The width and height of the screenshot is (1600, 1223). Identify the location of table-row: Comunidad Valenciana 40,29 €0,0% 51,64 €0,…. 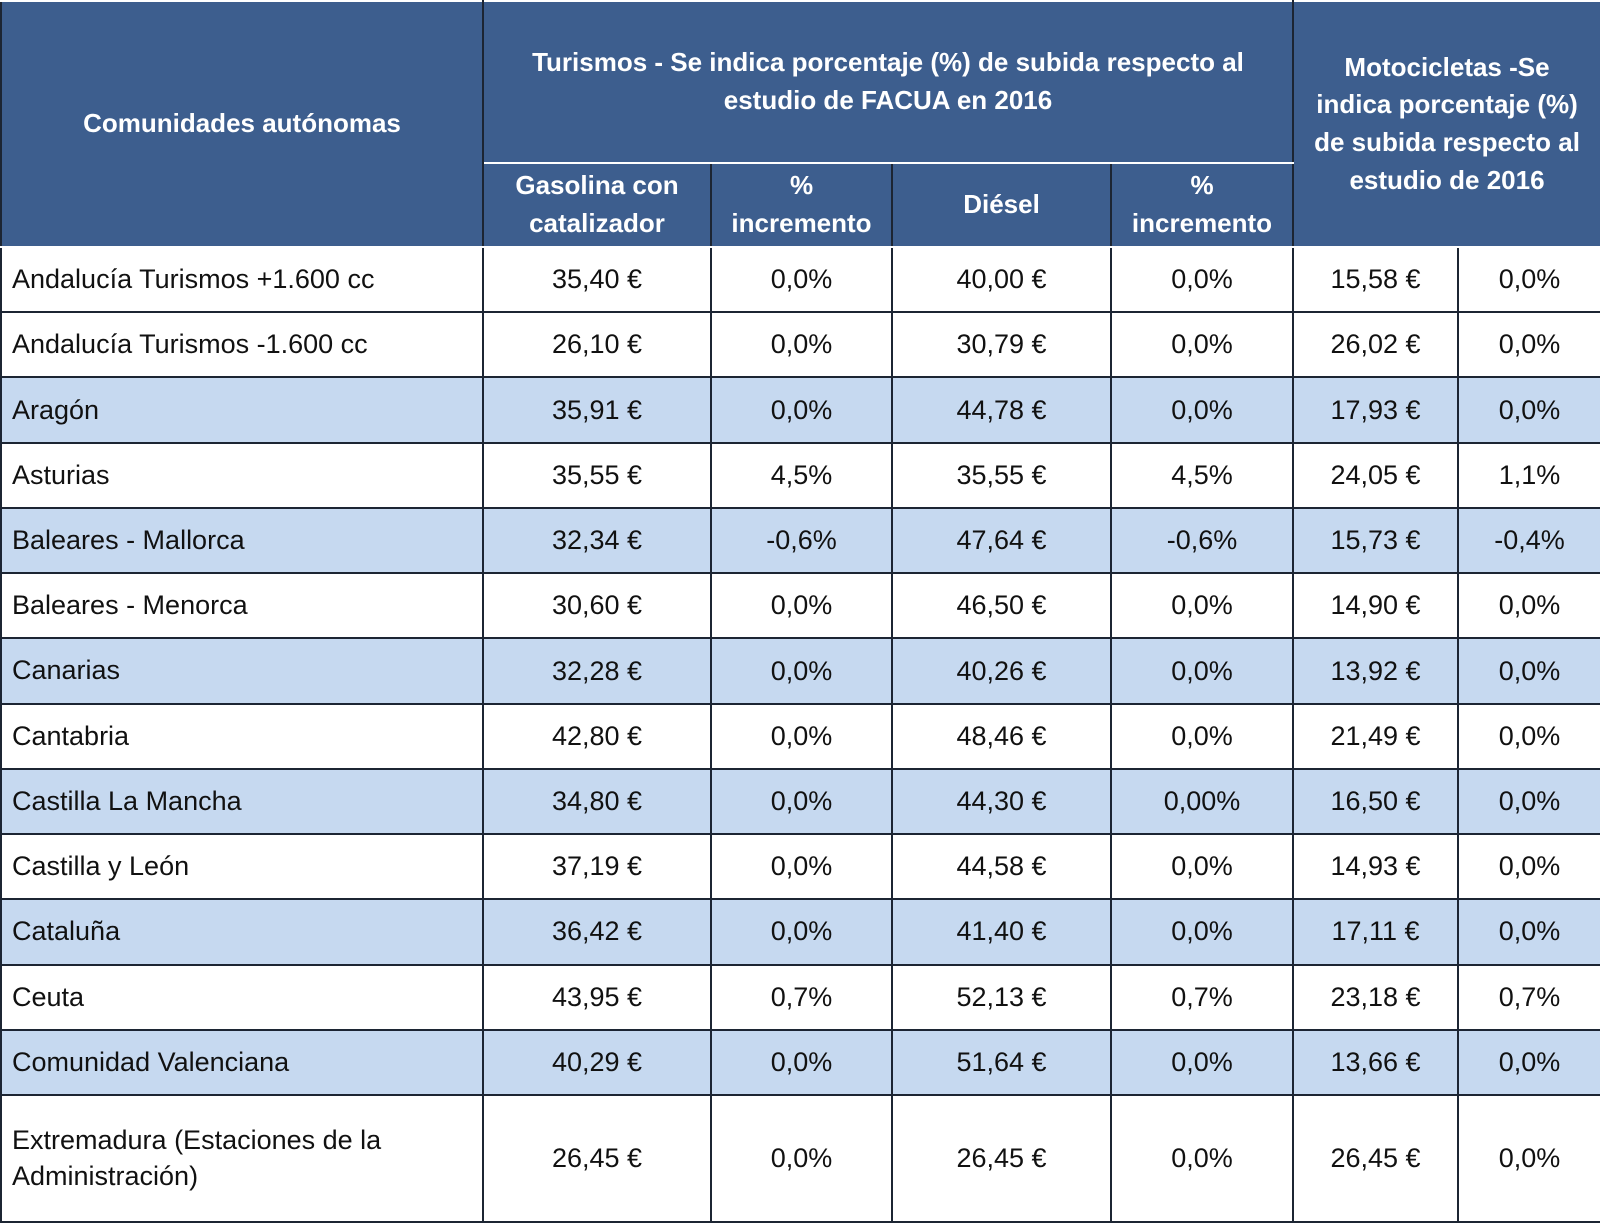
(800, 1062).